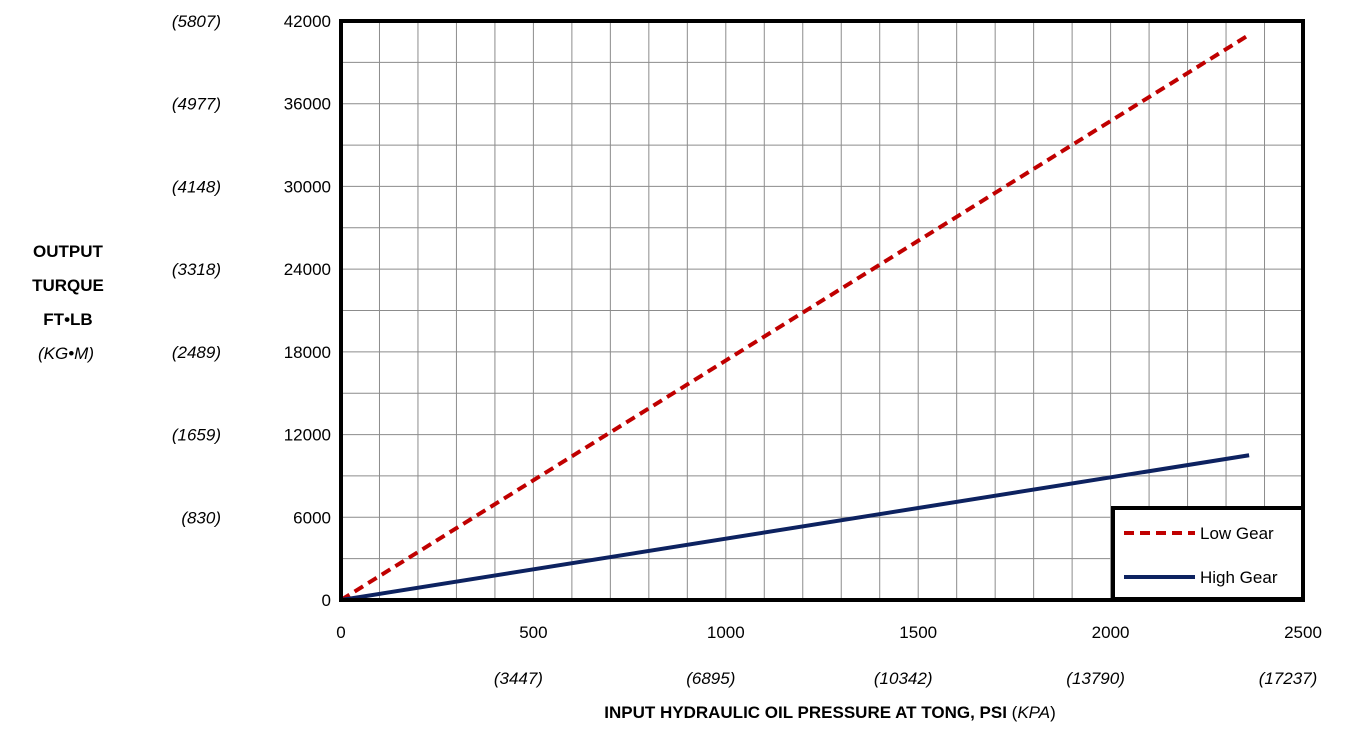  What do you see at coordinates (68, 251) in the screenshot?
I see `y-axis-title-line1: OUTPUT` at bounding box center [68, 251].